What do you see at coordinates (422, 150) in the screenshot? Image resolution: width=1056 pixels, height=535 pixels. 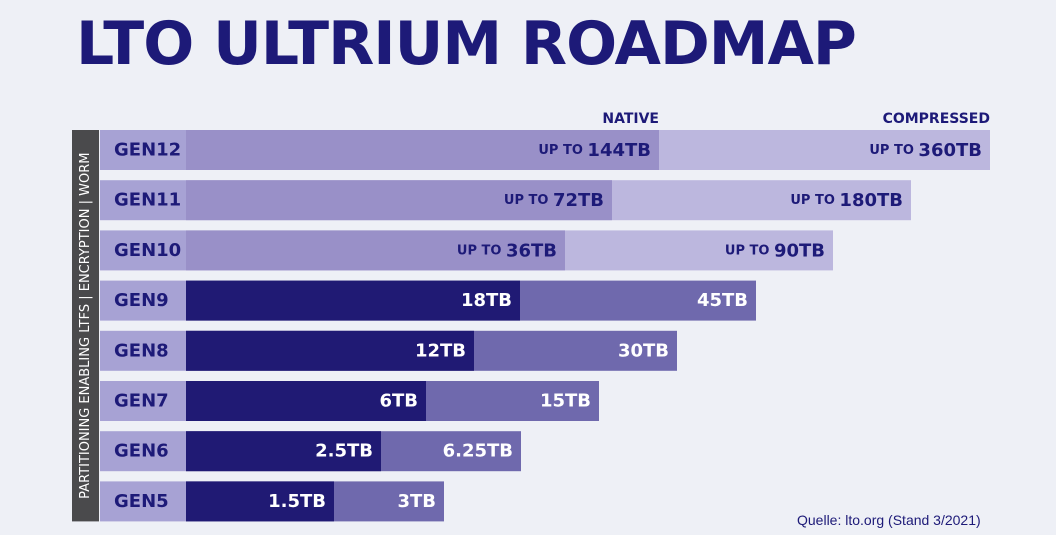 I see `bar-native-gen12` at bounding box center [422, 150].